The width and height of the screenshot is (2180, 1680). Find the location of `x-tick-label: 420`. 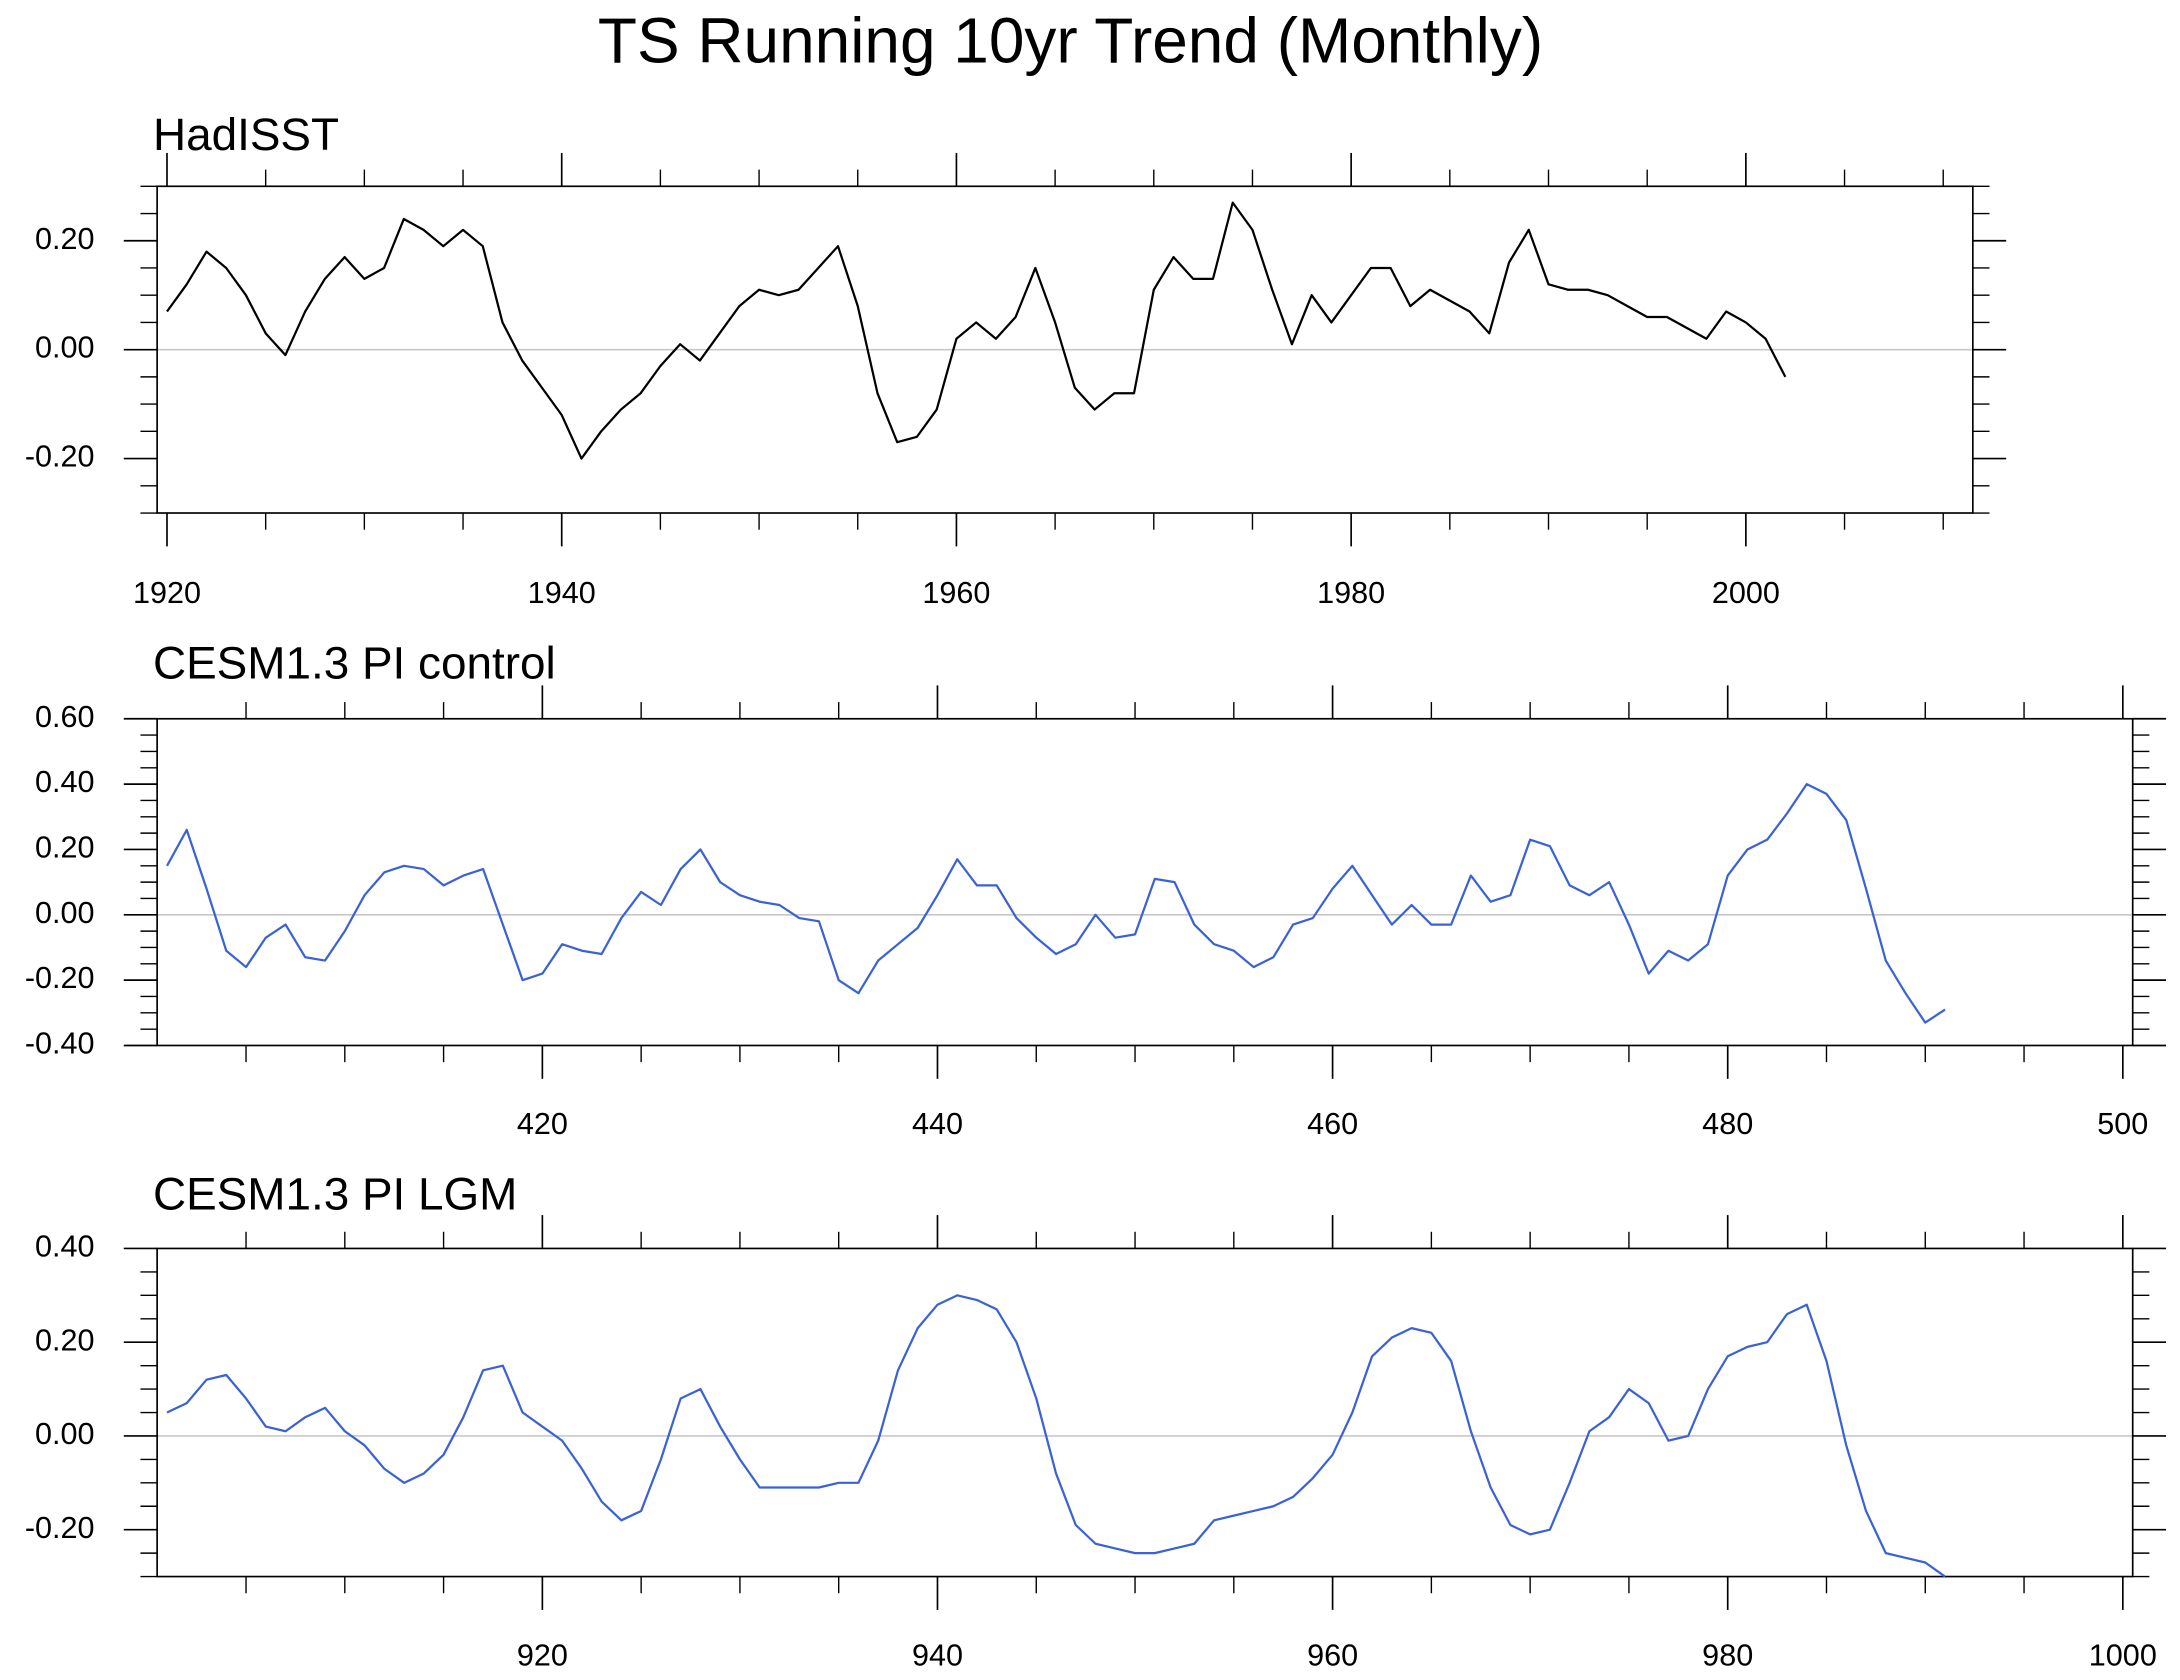

x-tick-label: 420 is located at coordinates (542, 1124).